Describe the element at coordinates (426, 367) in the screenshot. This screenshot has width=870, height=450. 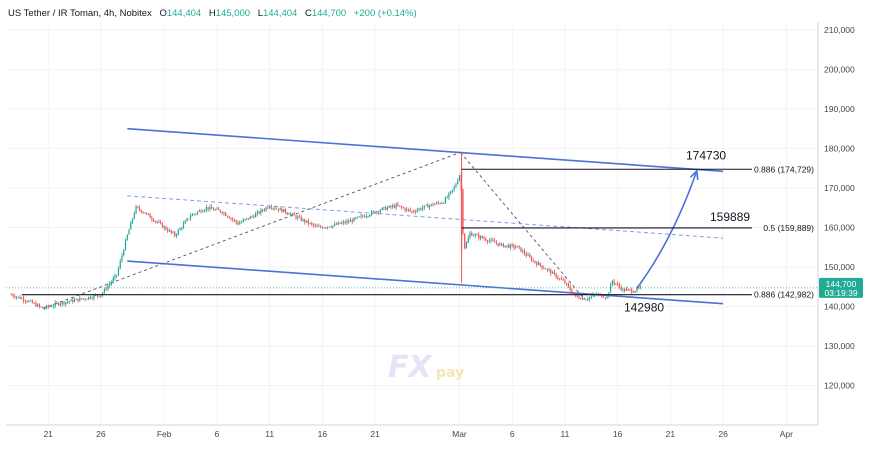
I see `fxpay-watermark: FX pay` at that location.